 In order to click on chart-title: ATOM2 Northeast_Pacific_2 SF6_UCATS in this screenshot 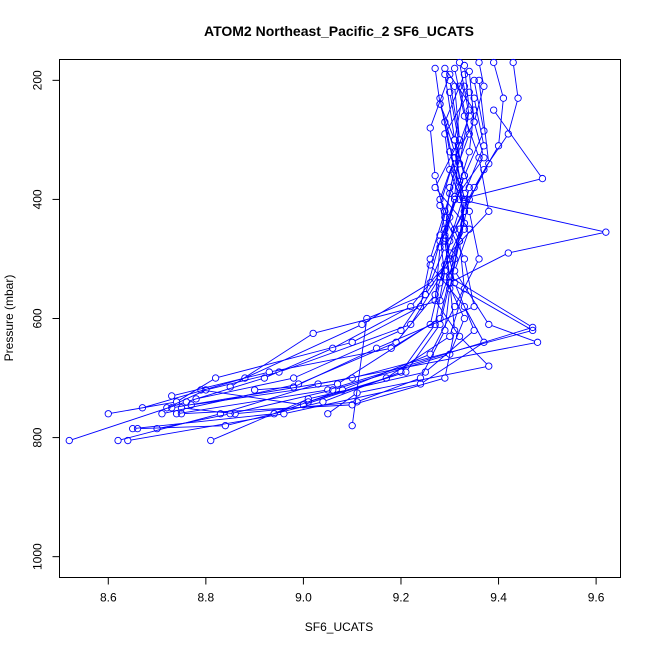, I will do `click(339, 31)`.